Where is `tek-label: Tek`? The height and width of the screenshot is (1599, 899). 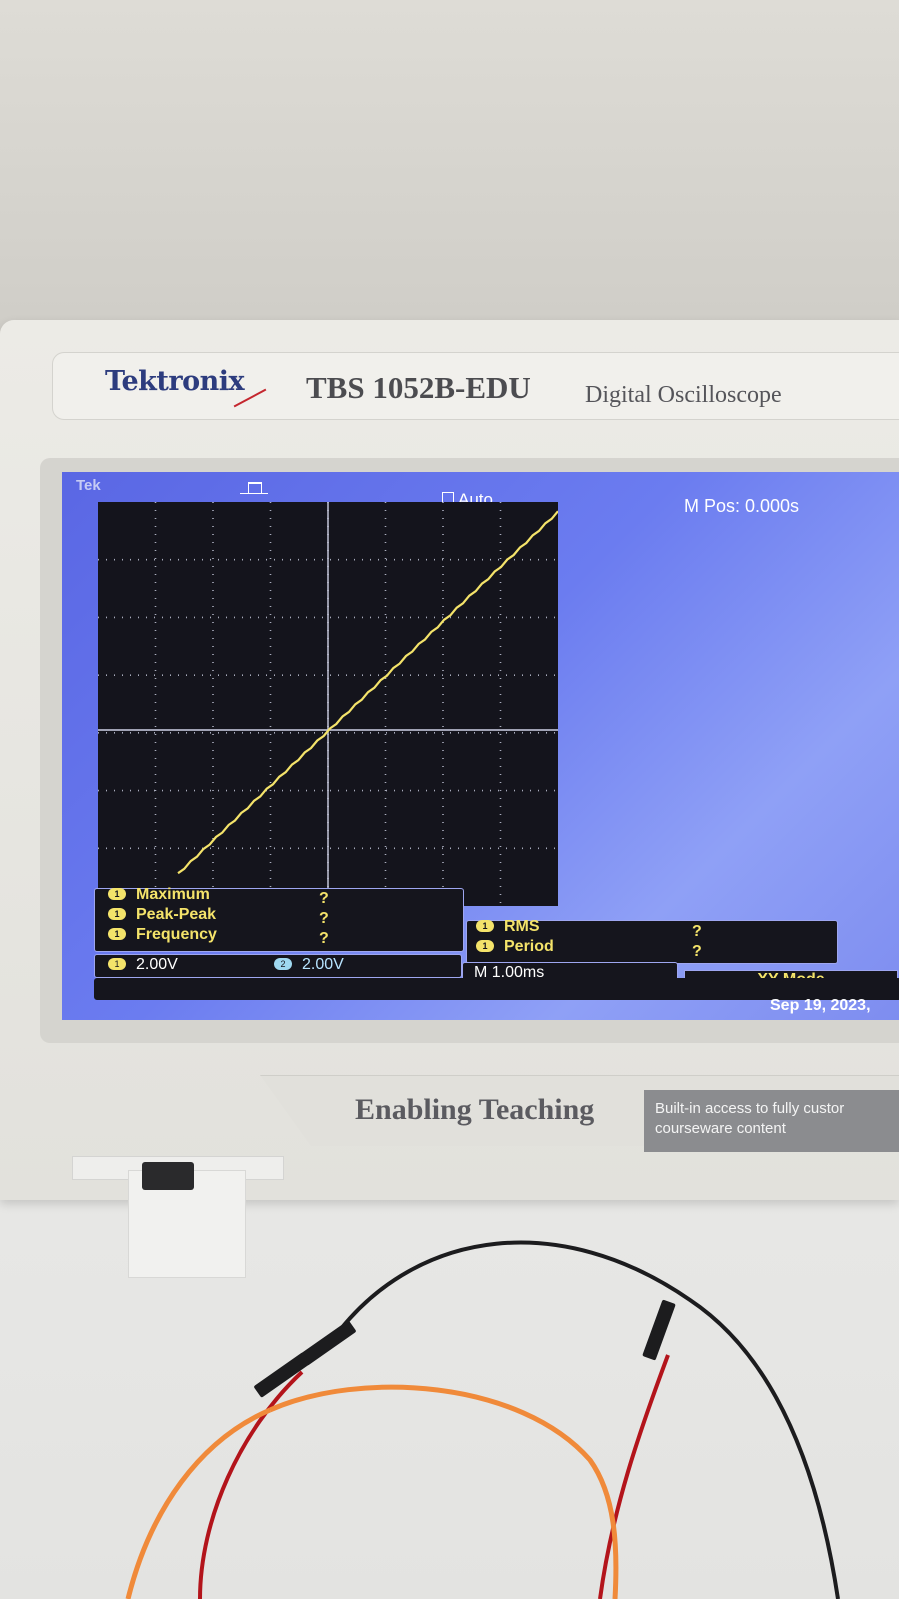 tek-label: Tek is located at coordinates (88, 485).